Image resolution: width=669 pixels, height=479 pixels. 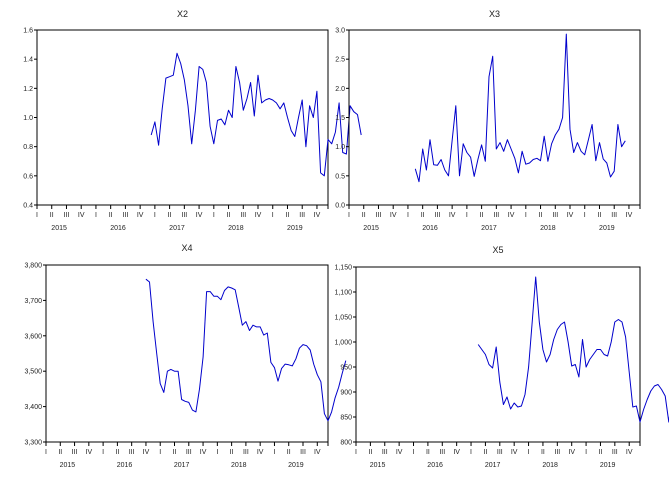 What do you see at coordinates (340, 31) in the screenshot?
I see `y-tick-label: 3.0` at bounding box center [340, 31].